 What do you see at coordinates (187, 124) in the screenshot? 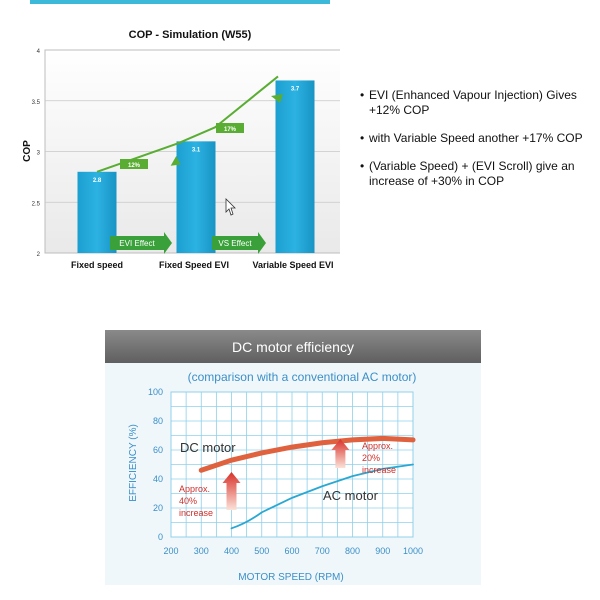
I see `cop-growth-line` at bounding box center [187, 124].